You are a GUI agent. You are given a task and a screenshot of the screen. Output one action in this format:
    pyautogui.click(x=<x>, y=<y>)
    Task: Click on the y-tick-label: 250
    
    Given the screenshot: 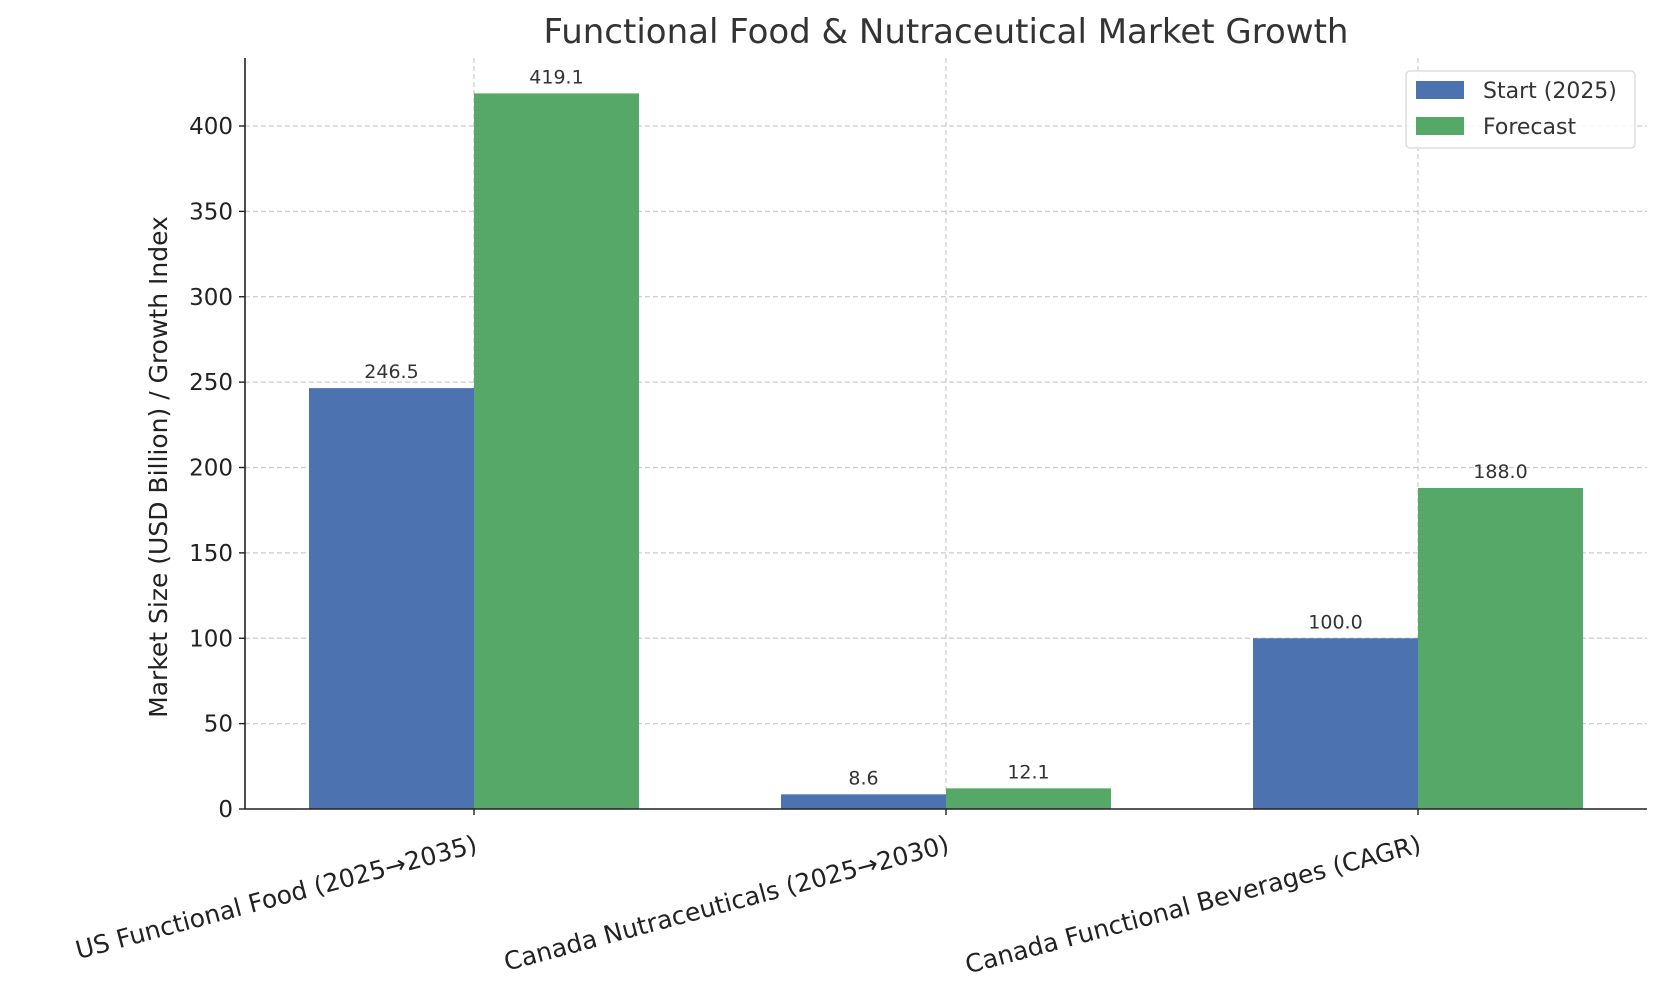 What is the action you would take?
    pyautogui.click(x=211, y=383)
    